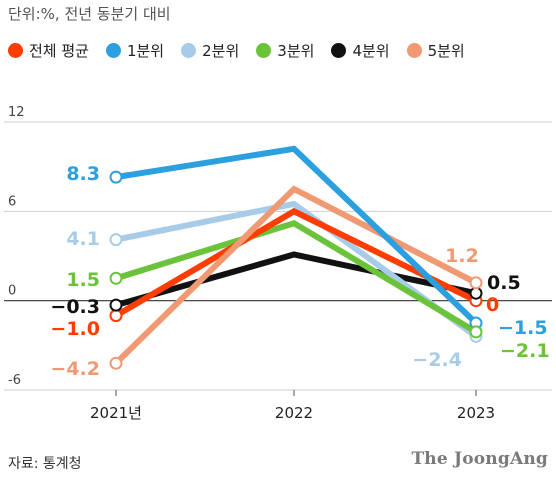 This screenshot has height=478, width=556. What do you see at coordinates (504, 283) in the screenshot?
I see `data-label: 0.5` at bounding box center [504, 283].